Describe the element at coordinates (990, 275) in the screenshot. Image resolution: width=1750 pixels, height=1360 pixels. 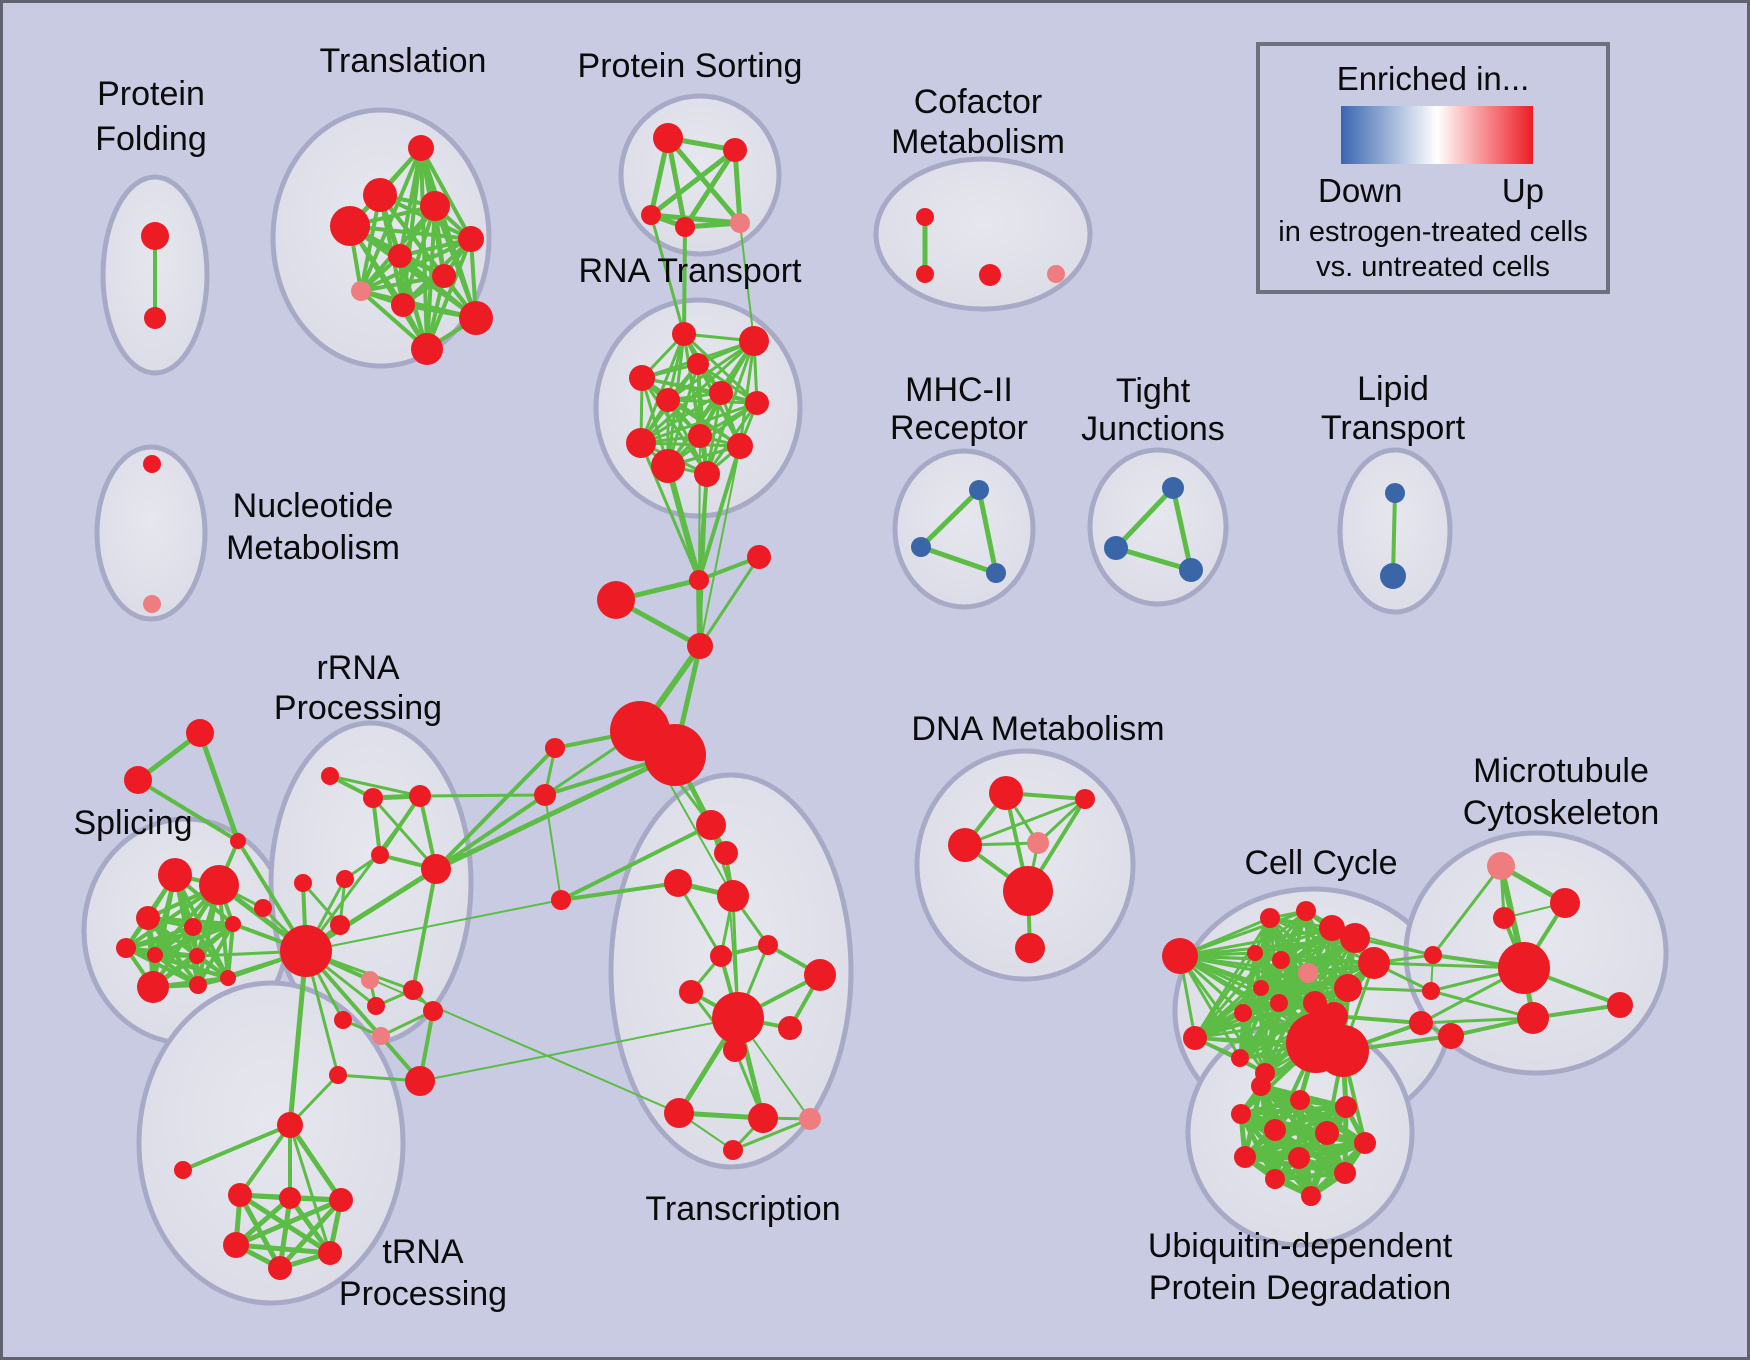
I see `node-cf3` at that location.